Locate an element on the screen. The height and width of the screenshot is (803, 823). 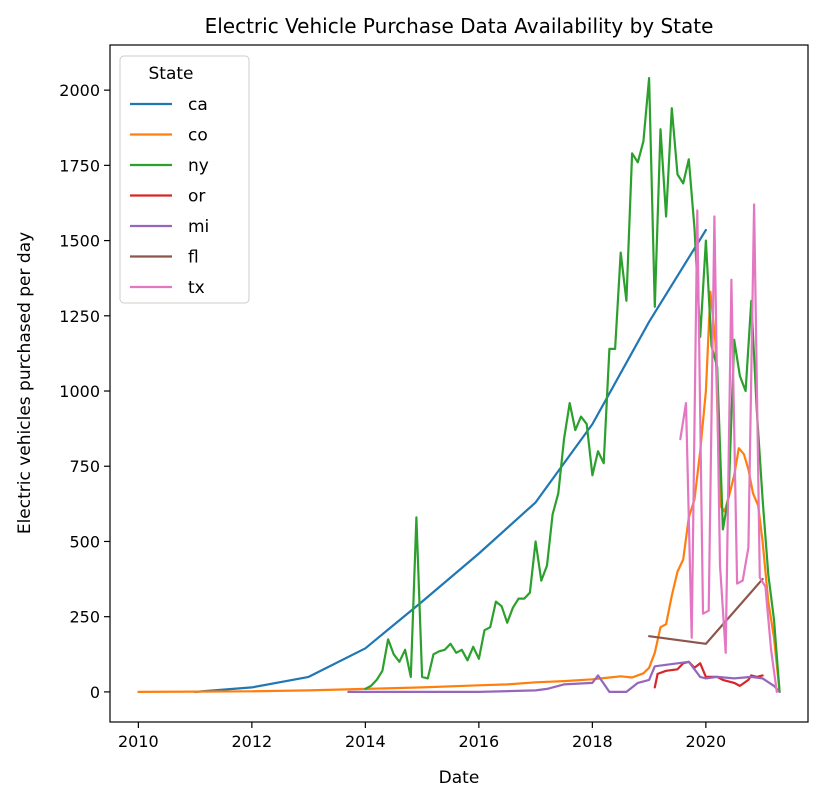
y-tick-label: 1750 is located at coordinates (79, 165).